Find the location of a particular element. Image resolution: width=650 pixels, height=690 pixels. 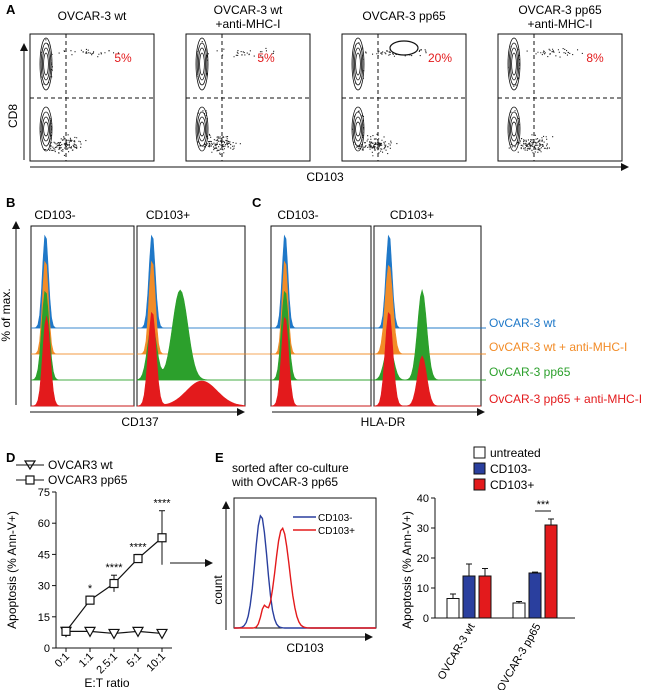

overlay-trace-cd103pos is located at coordinates (305, 577).